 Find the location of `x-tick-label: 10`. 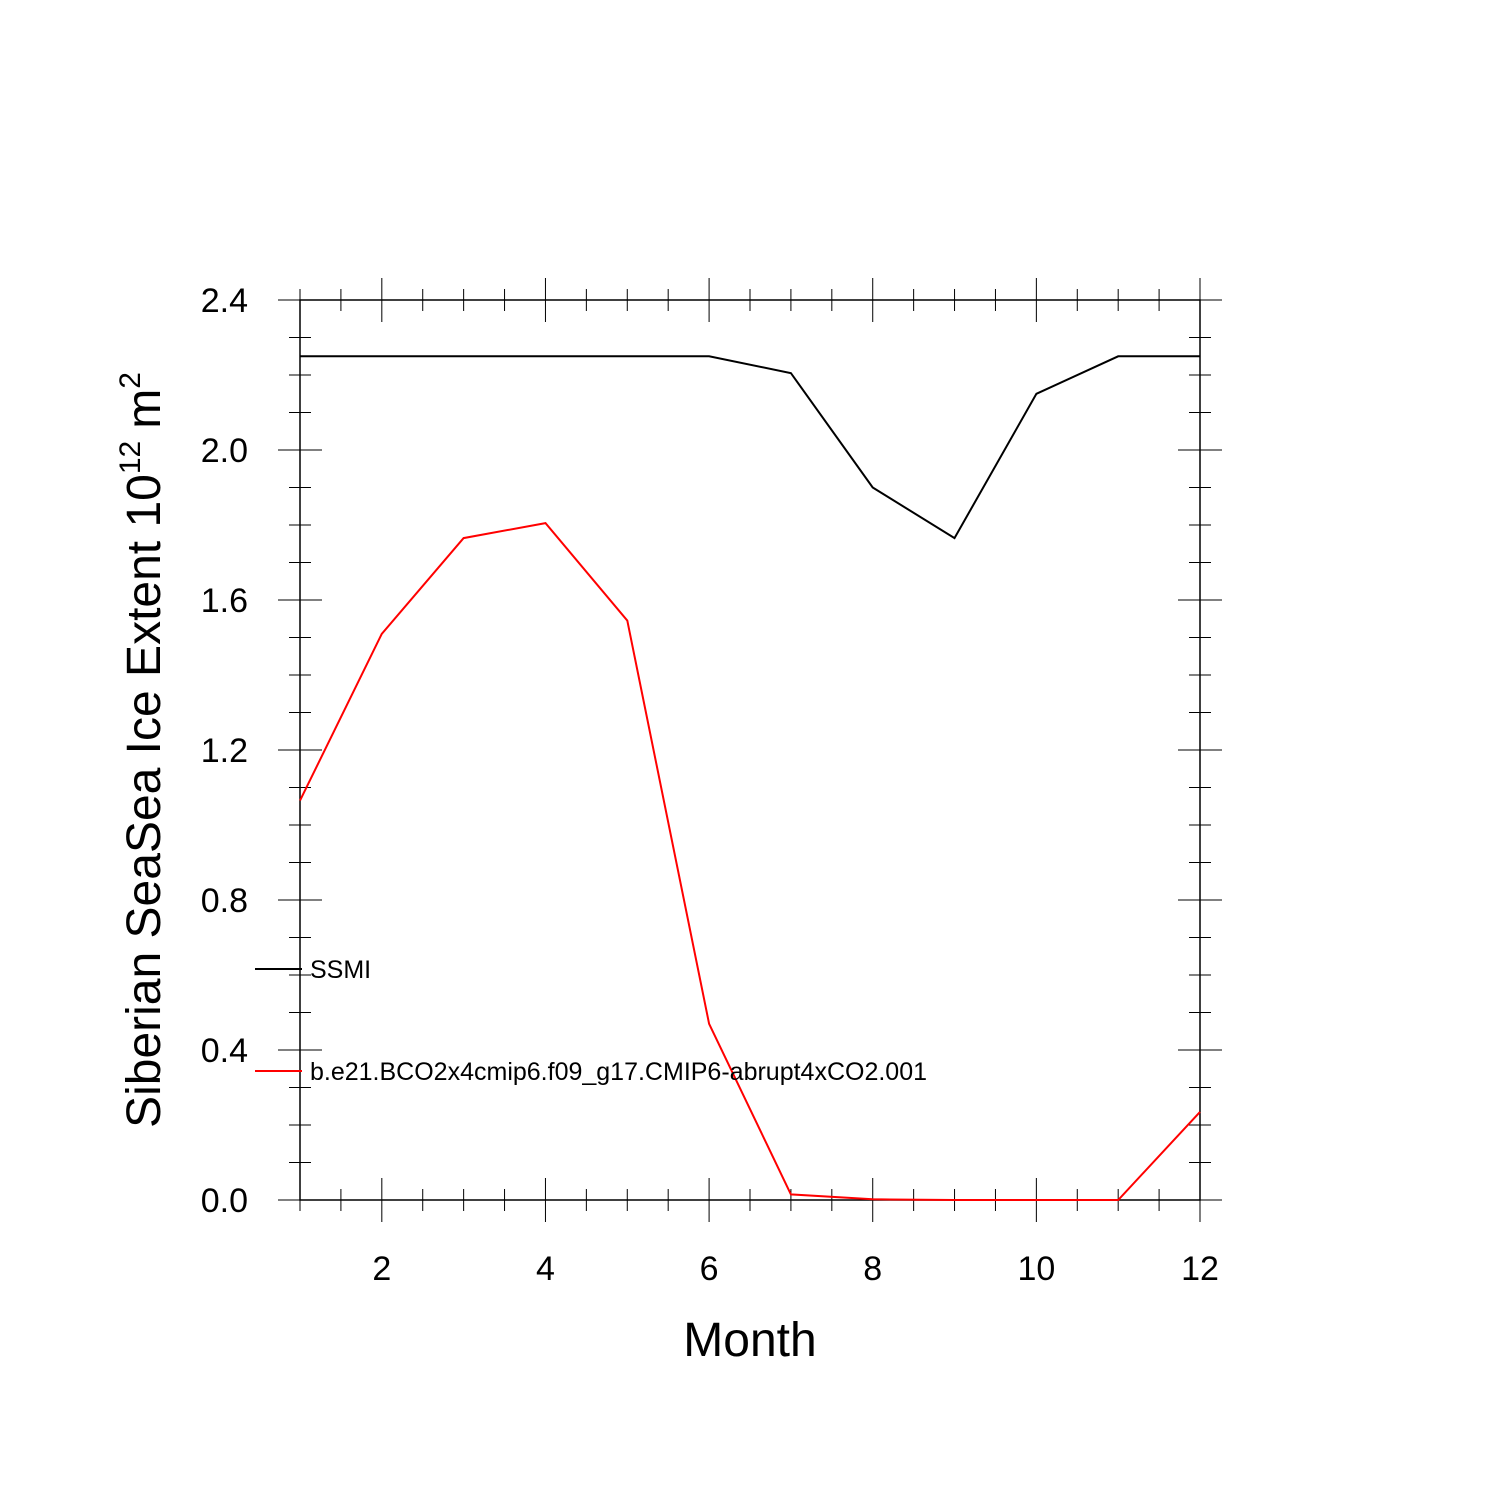

x-tick-label: 10 is located at coordinates (1036, 1269).